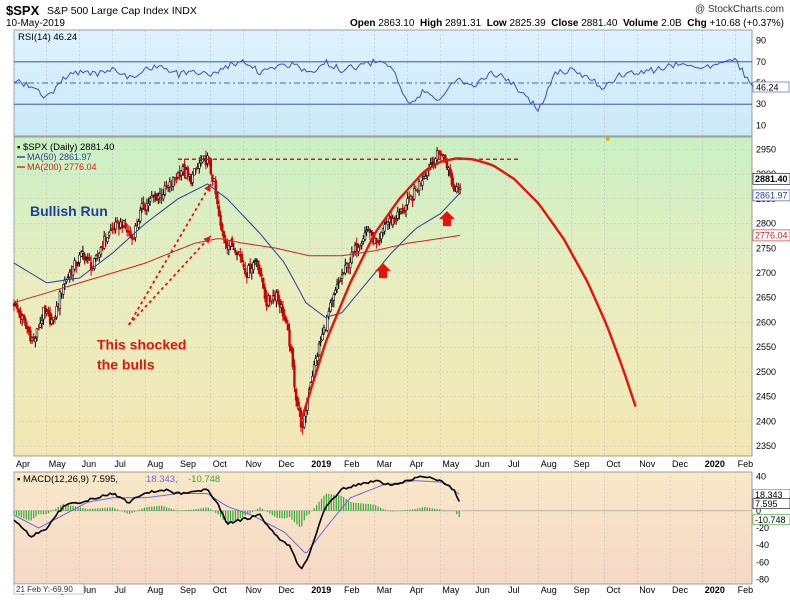 Image resolution: width=790 pixels, height=600 pixels. I want to click on price-y-tick: 2750, so click(766, 248).